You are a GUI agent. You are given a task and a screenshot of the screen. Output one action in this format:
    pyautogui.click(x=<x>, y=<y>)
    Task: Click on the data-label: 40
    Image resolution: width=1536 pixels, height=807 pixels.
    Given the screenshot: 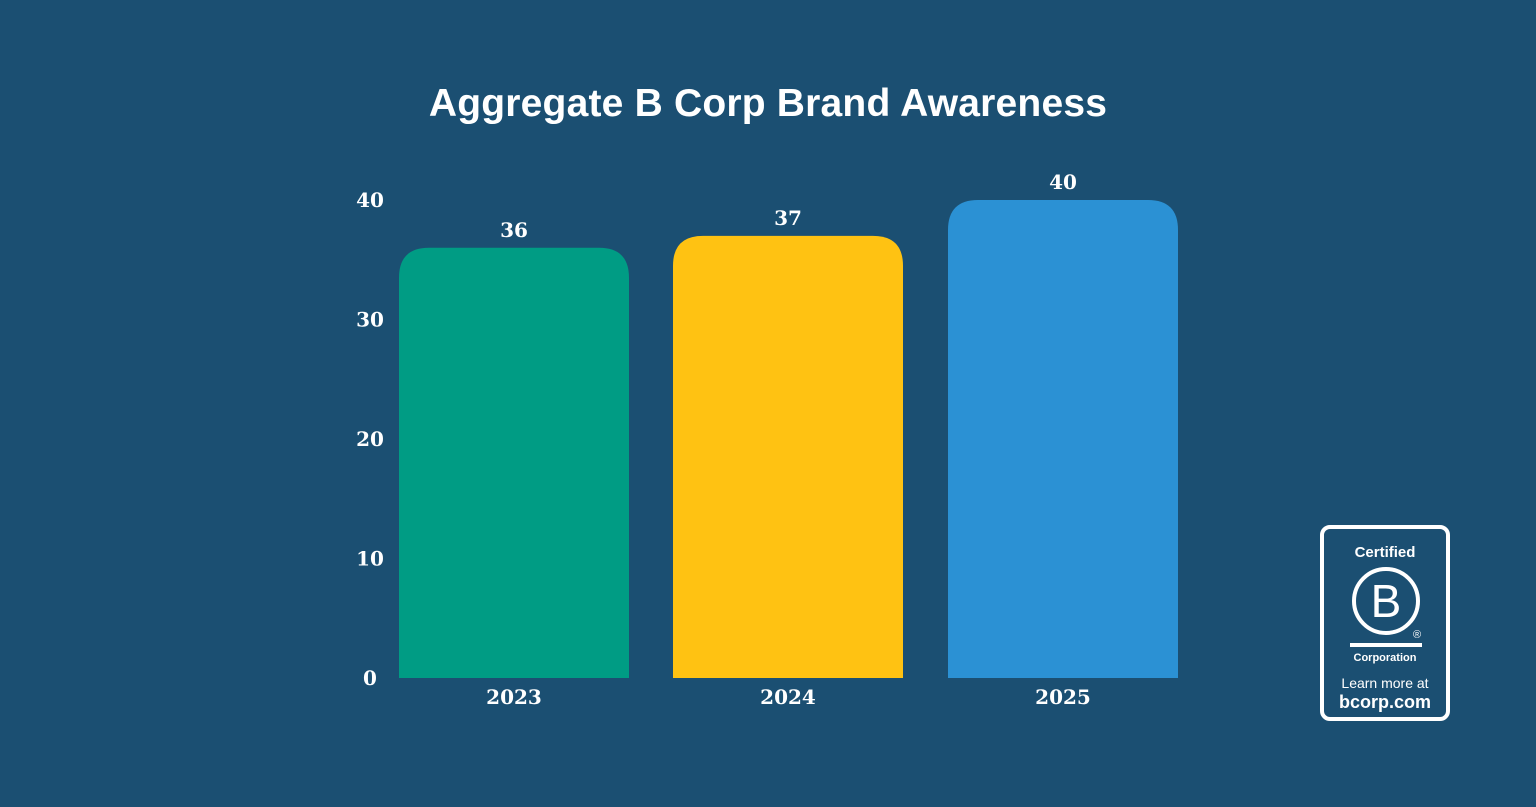 What is the action you would take?
    pyautogui.click(x=1063, y=182)
    